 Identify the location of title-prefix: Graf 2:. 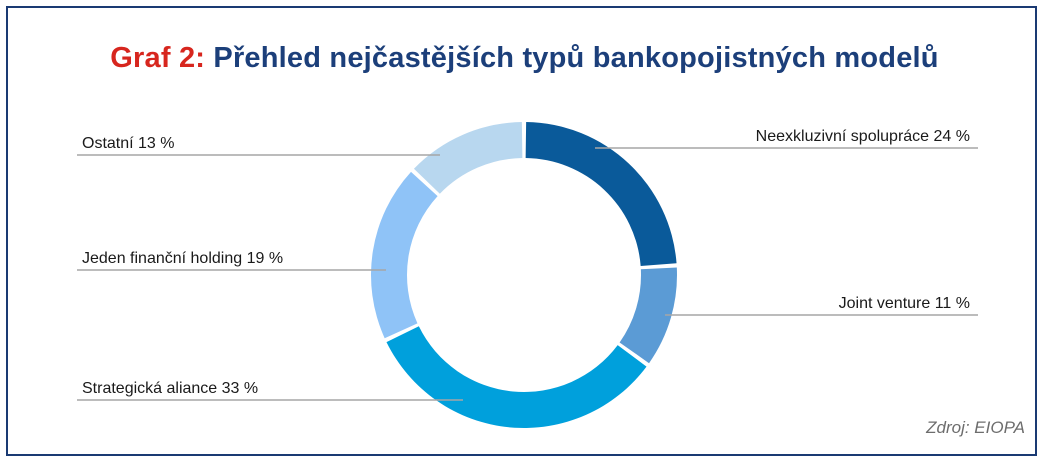
(158, 58).